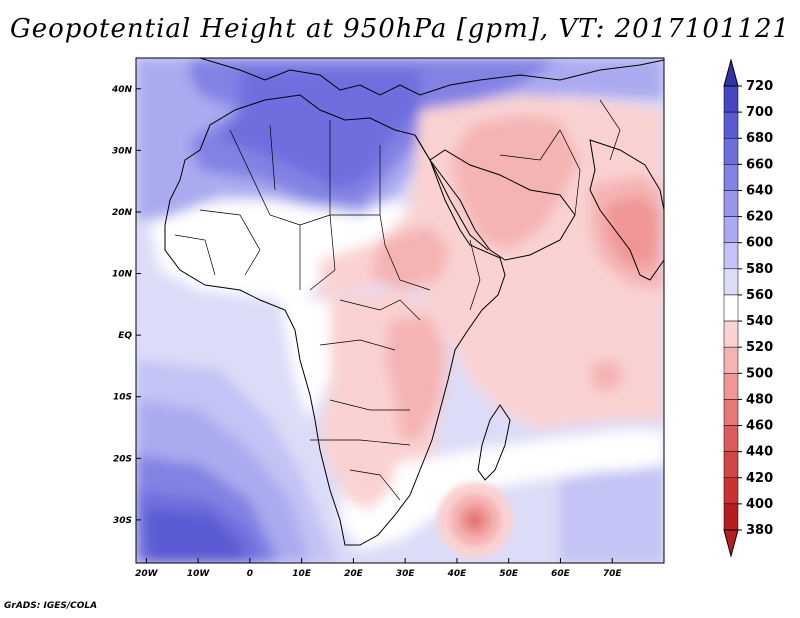  Describe the element at coordinates (122, 151) in the screenshot. I see `y-tick-label: 30N` at that location.